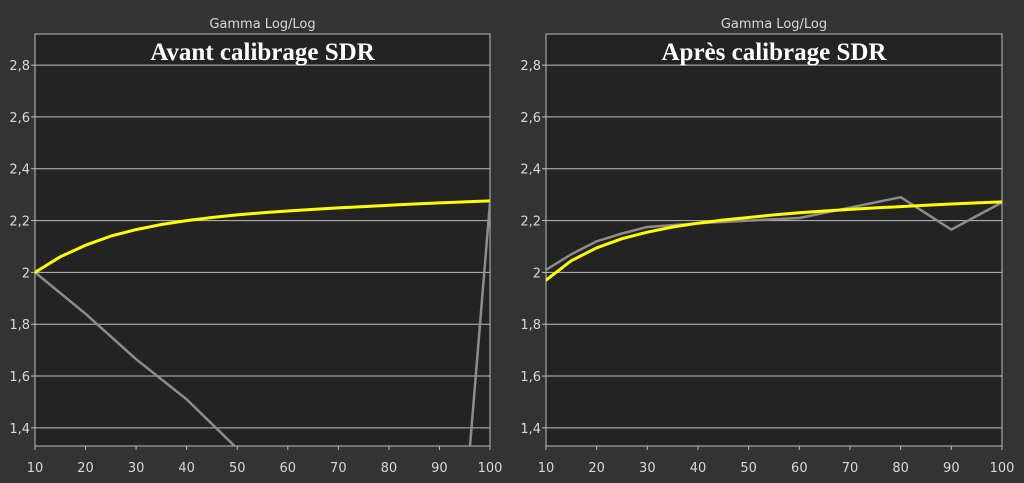 The image size is (1024, 483). Describe the element at coordinates (774, 233) in the screenshot. I see `measured-gamma-line` at that location.